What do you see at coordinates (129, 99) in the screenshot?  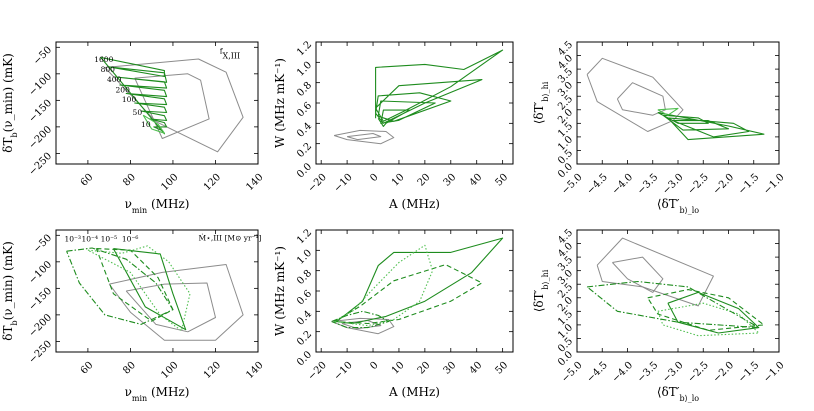 I see `annotation-label: 100` at bounding box center [129, 99].